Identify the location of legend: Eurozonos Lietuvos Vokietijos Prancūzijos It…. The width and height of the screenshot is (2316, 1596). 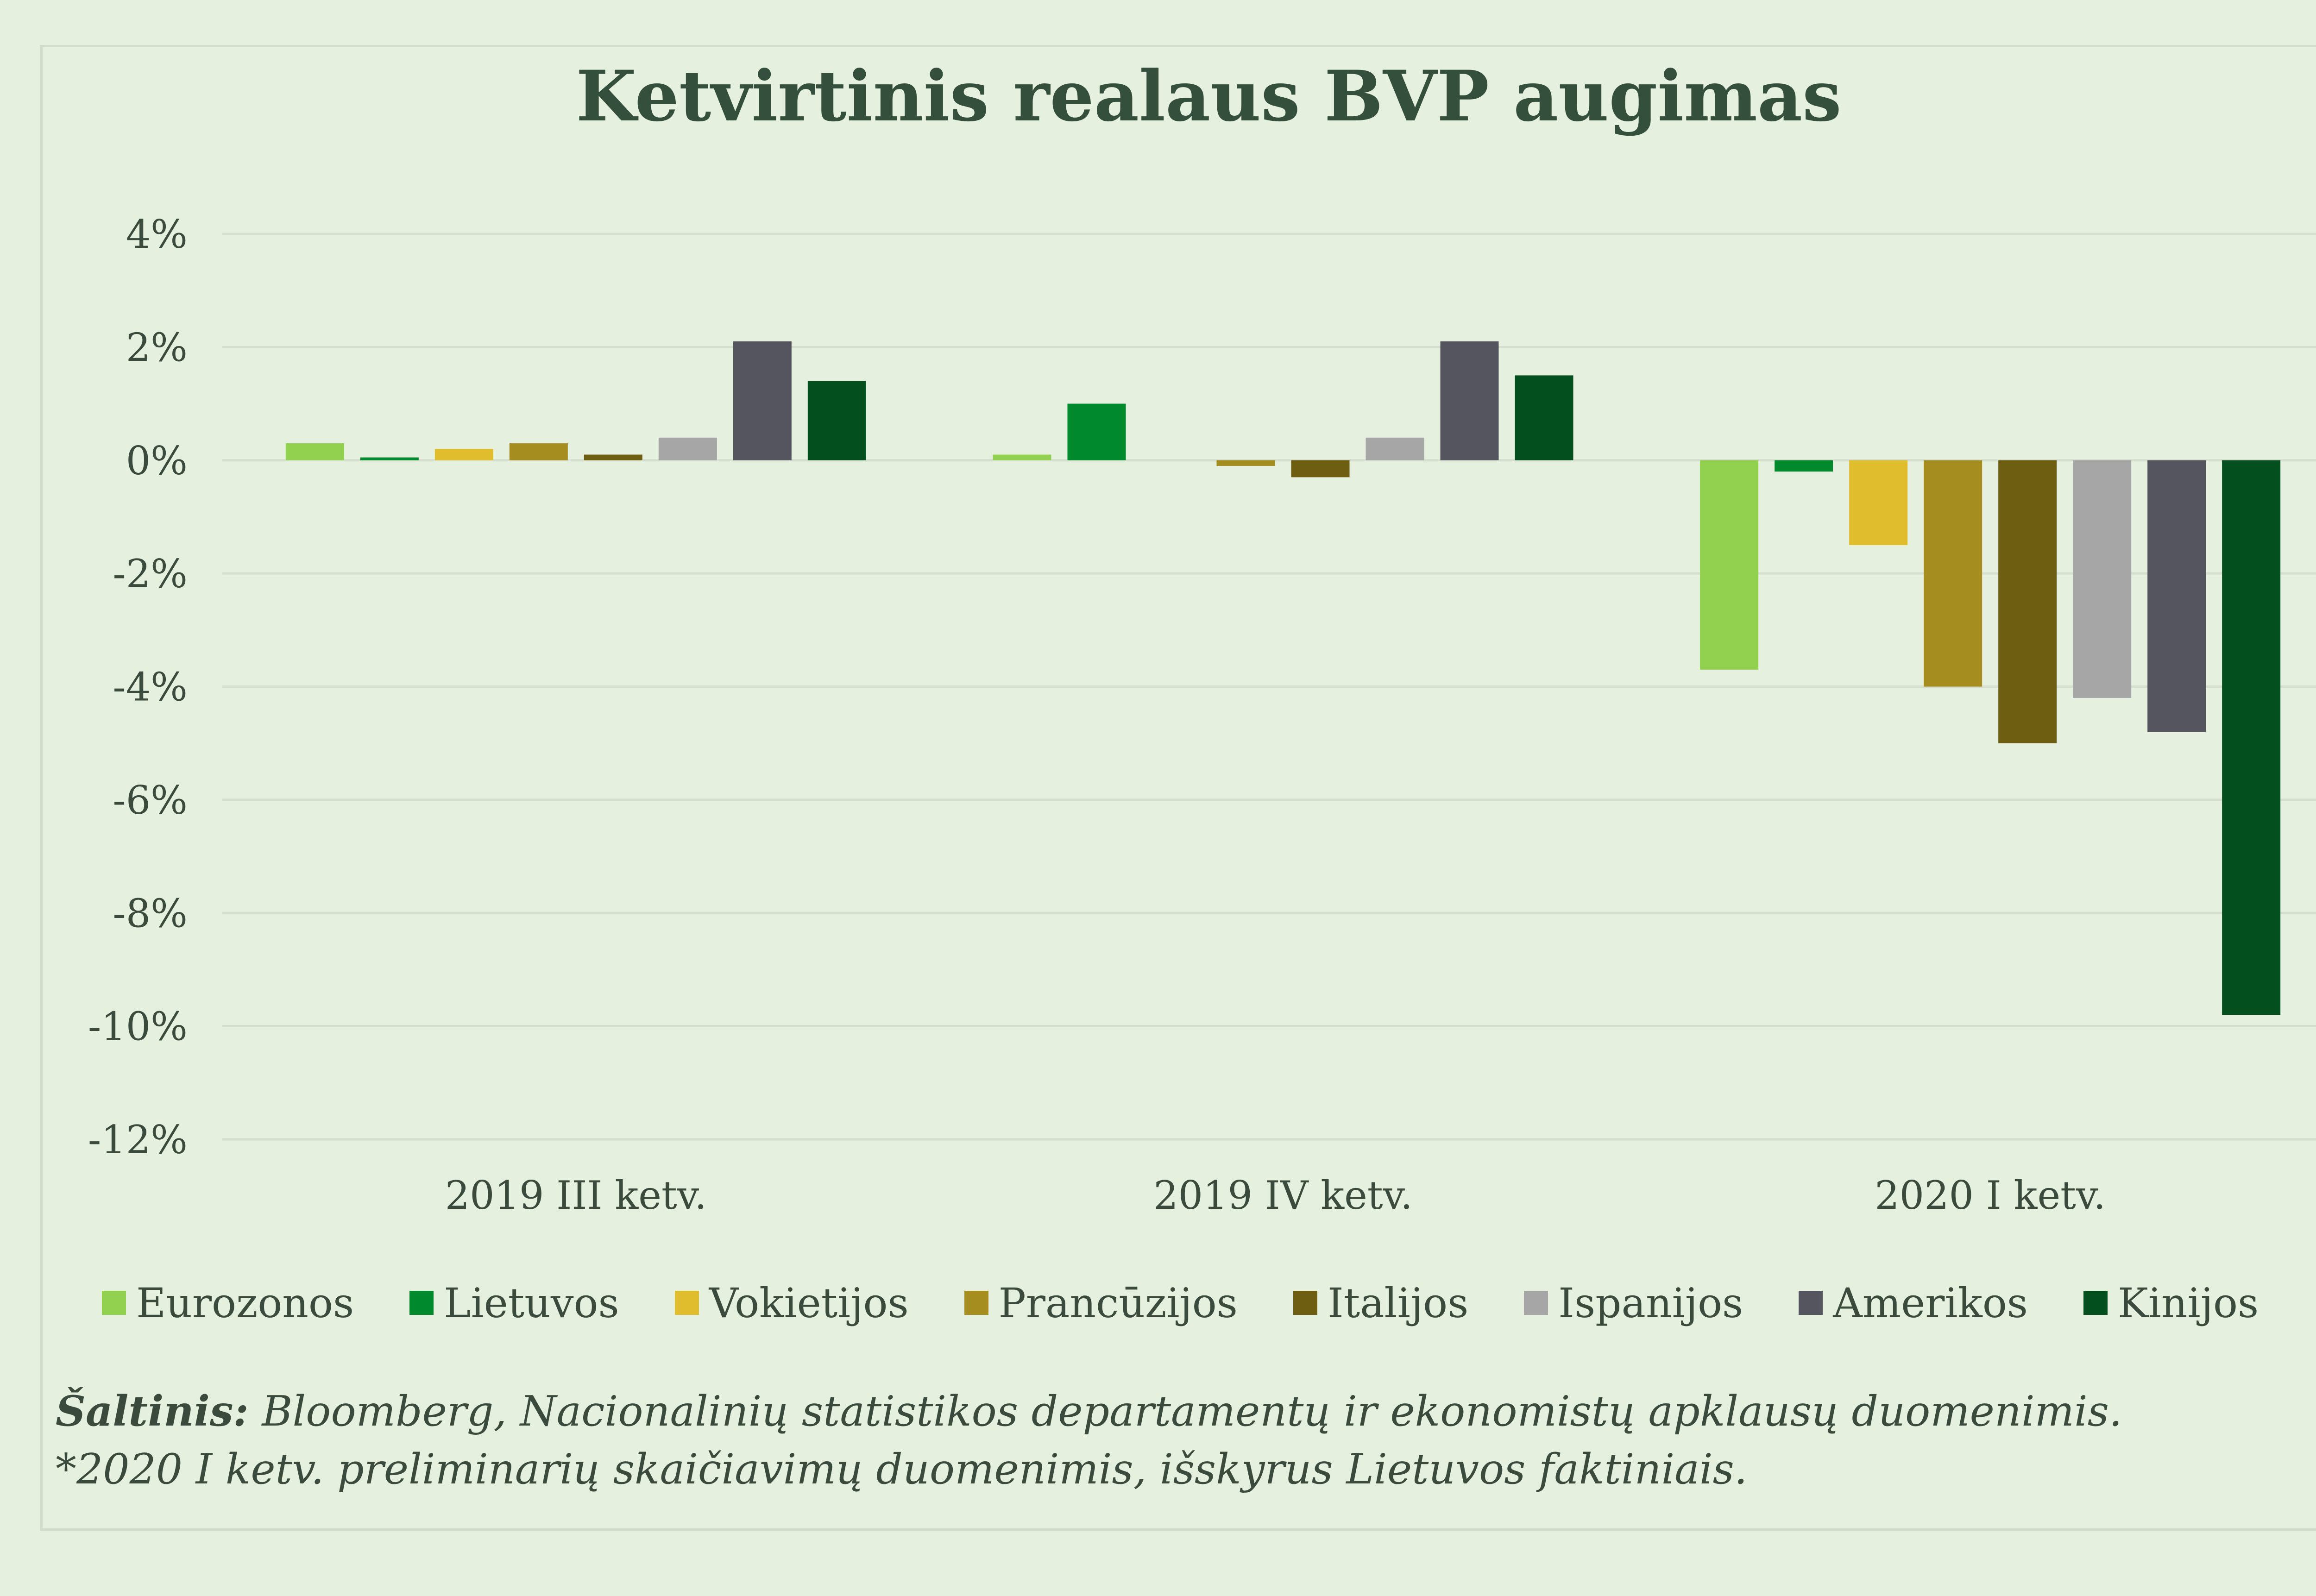
(1180, 1302).